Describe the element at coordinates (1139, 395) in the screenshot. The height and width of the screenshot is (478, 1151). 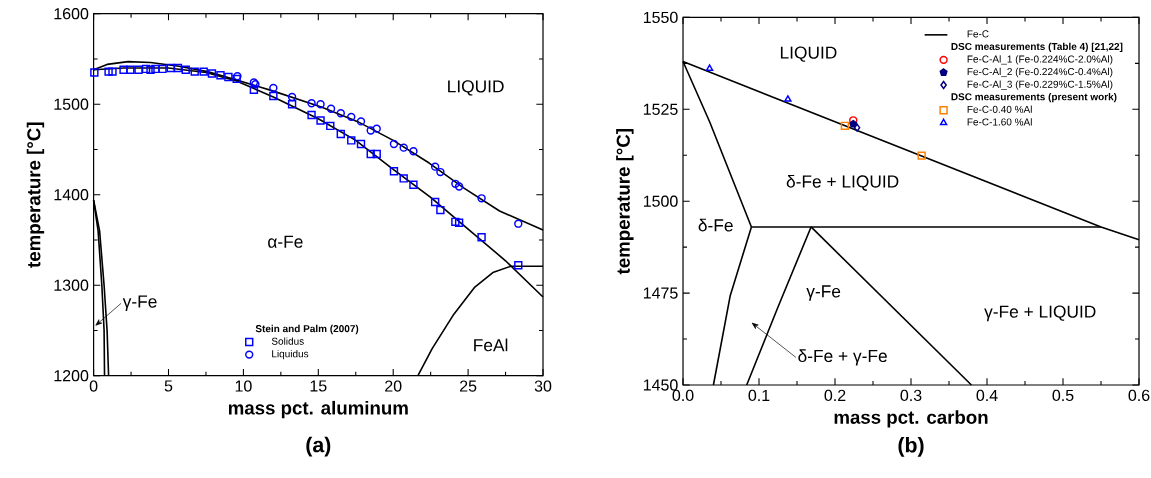
I see `x-tick-label: 0.6` at that location.